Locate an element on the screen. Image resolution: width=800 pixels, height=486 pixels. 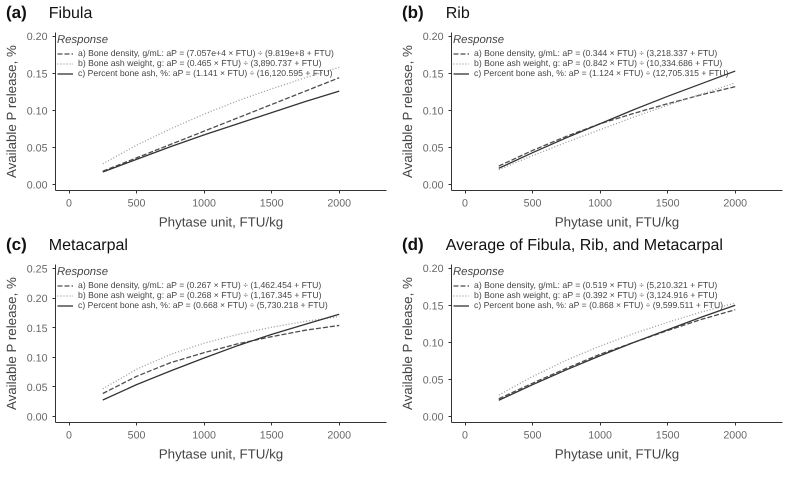
legend-label: a) Bone density, g/mL: aP = (7.057e+4 × FTU) ÷ (9.819e+8 + FTU) is located at coordinates (206, 53).